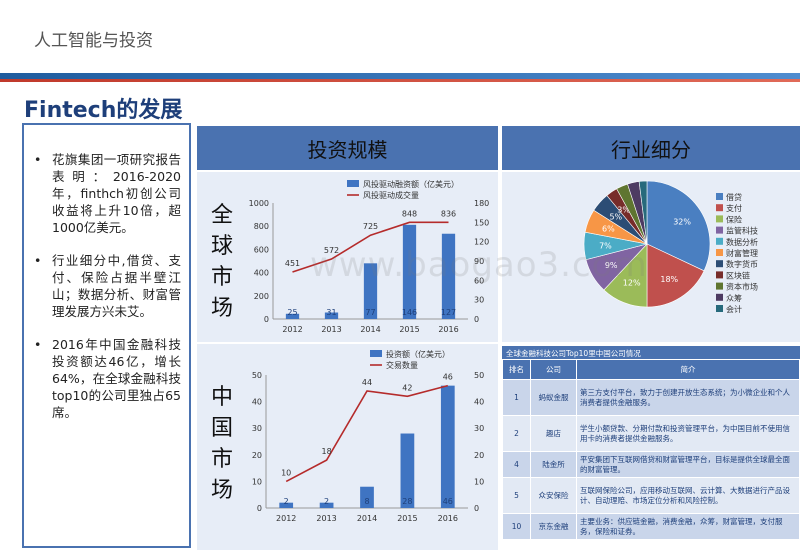 The width and height of the screenshot is (800, 554). What do you see at coordinates (257, 481) in the screenshot?
I see `y-tick-label-left: 10` at bounding box center [257, 481].